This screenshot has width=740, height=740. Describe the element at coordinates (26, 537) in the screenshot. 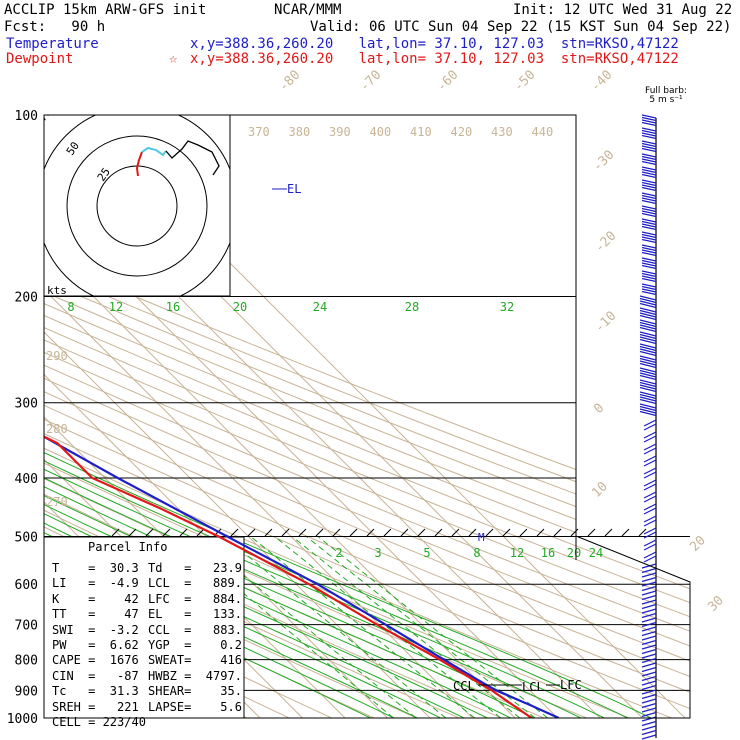

I see `pressure-tick-label: 500` at that location.